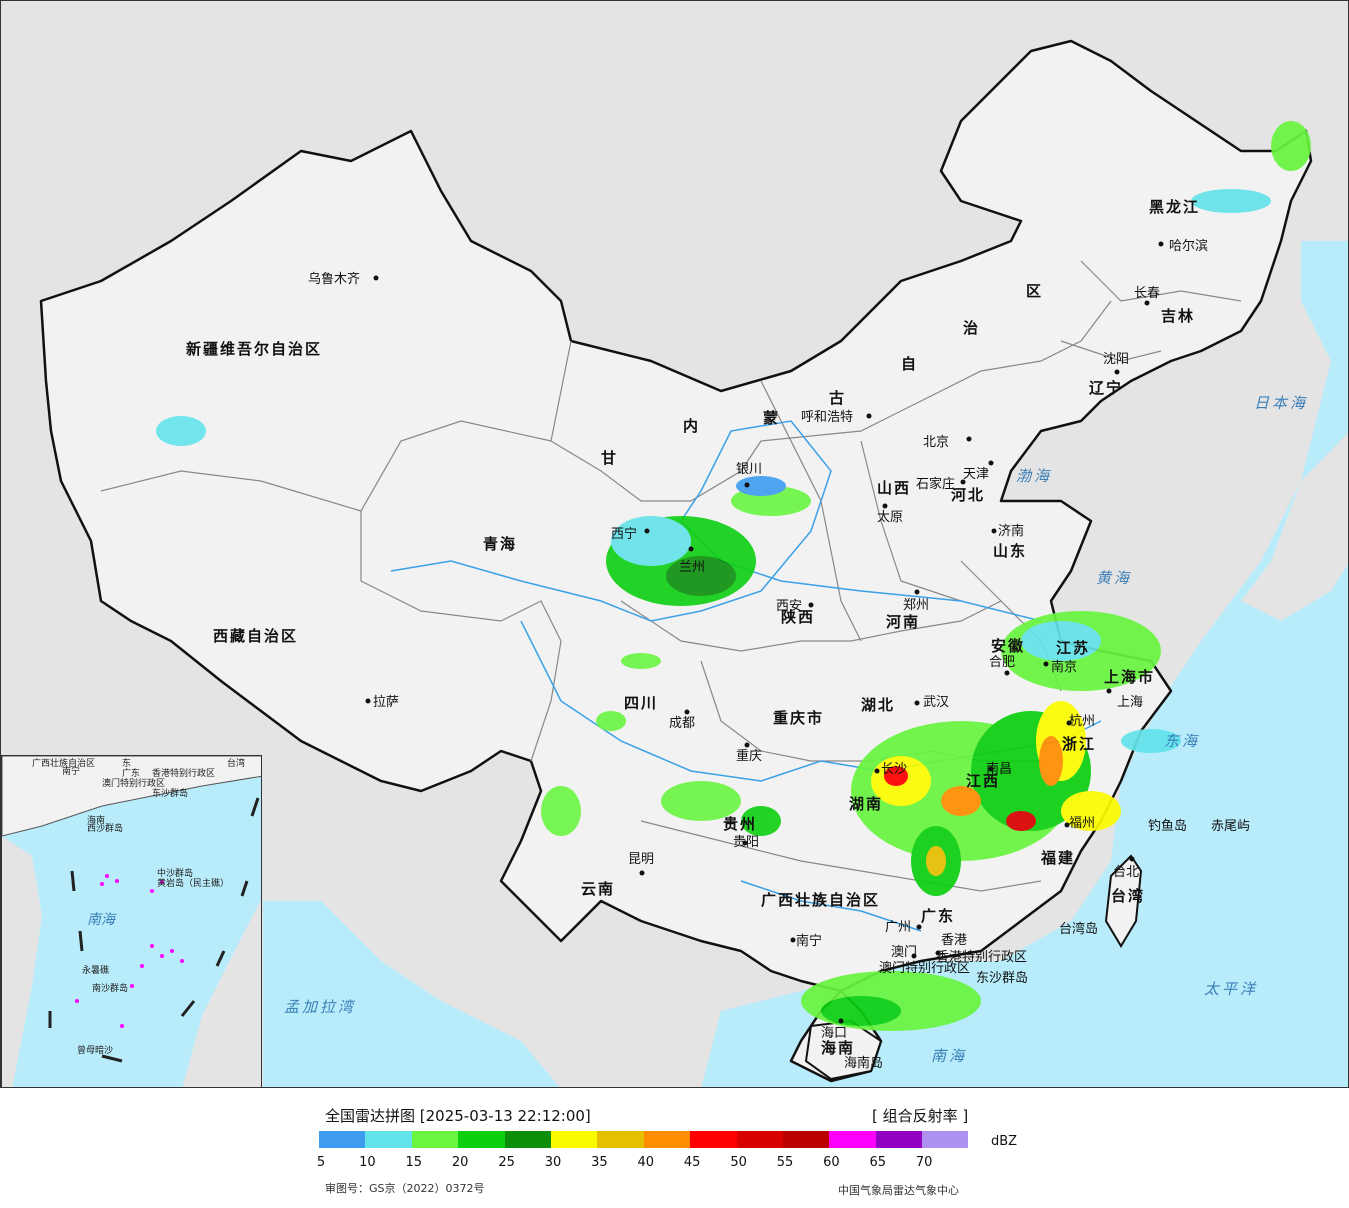 Image resolution: width=1349 pixels, height=1208 pixels. I want to click on inset-label: 南海, so click(102, 920).